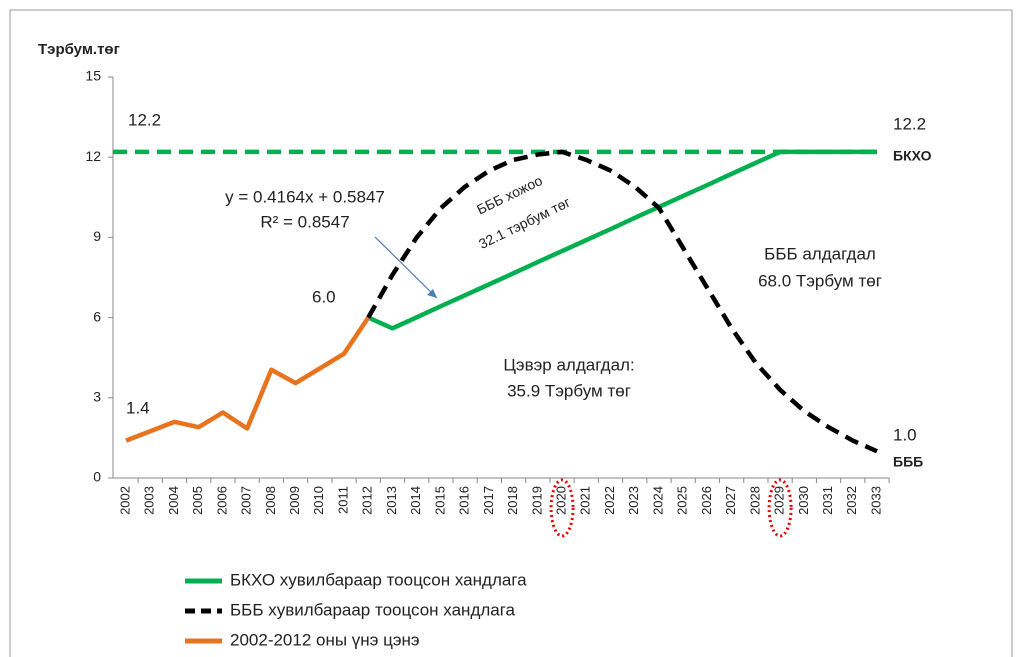 Image resolution: width=1018 pixels, height=657 pixels. Describe the element at coordinates (585, 500) in the screenshot. I see `x-tick-label: 2021` at that location.